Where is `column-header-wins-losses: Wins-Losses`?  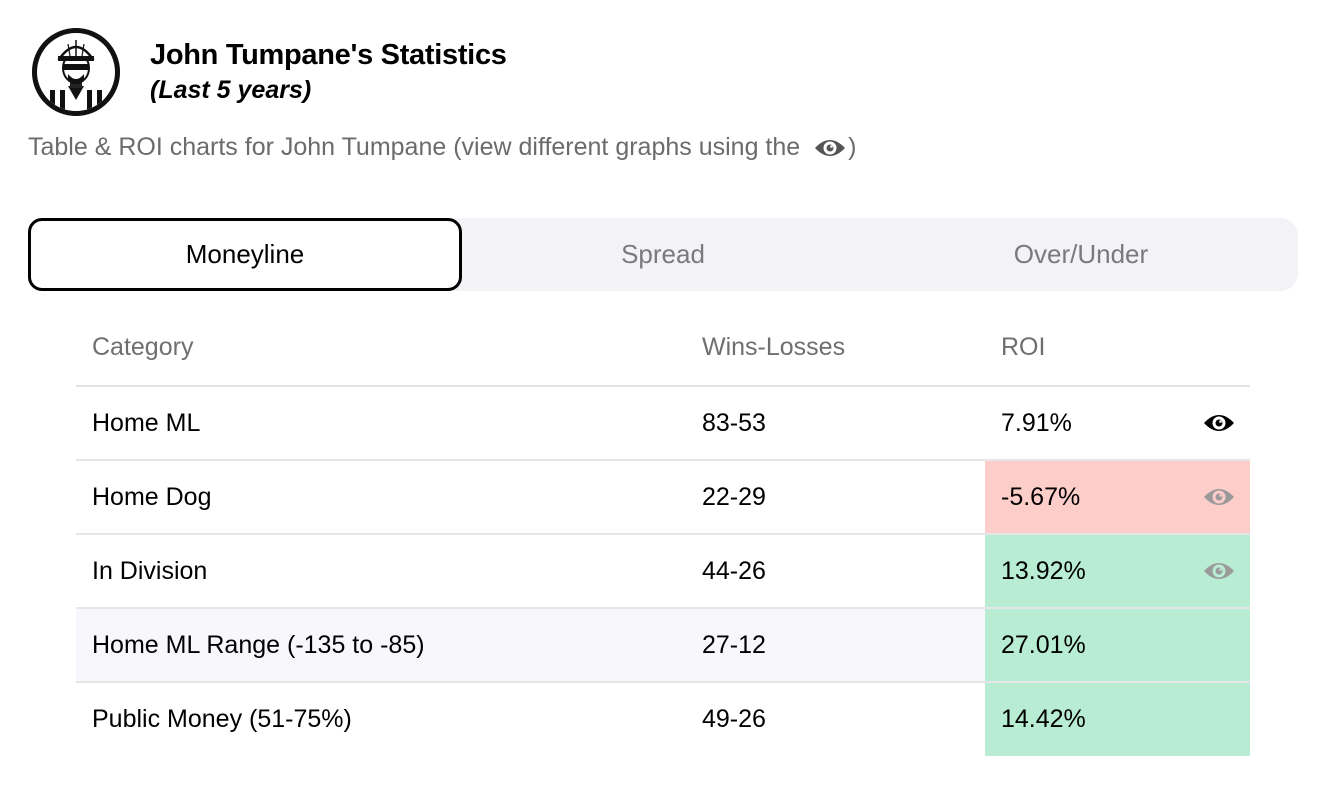 column-header-wins-losses: Wins-Losses is located at coordinates (835, 348).